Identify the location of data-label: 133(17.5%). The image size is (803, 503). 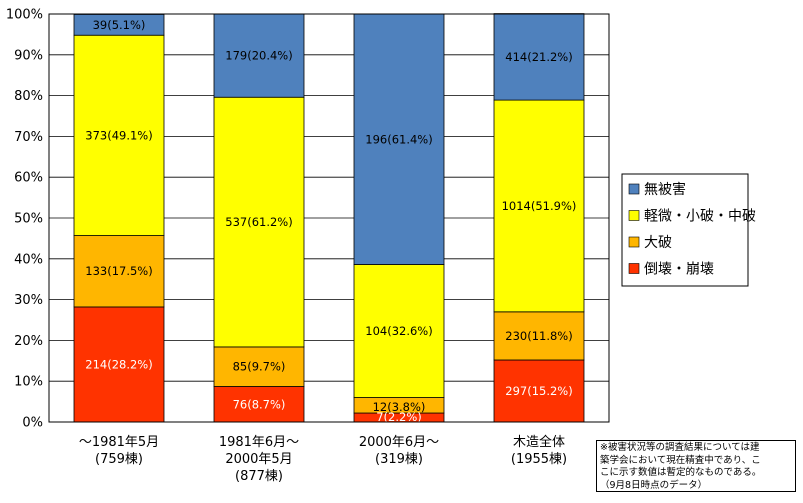
(118, 271).